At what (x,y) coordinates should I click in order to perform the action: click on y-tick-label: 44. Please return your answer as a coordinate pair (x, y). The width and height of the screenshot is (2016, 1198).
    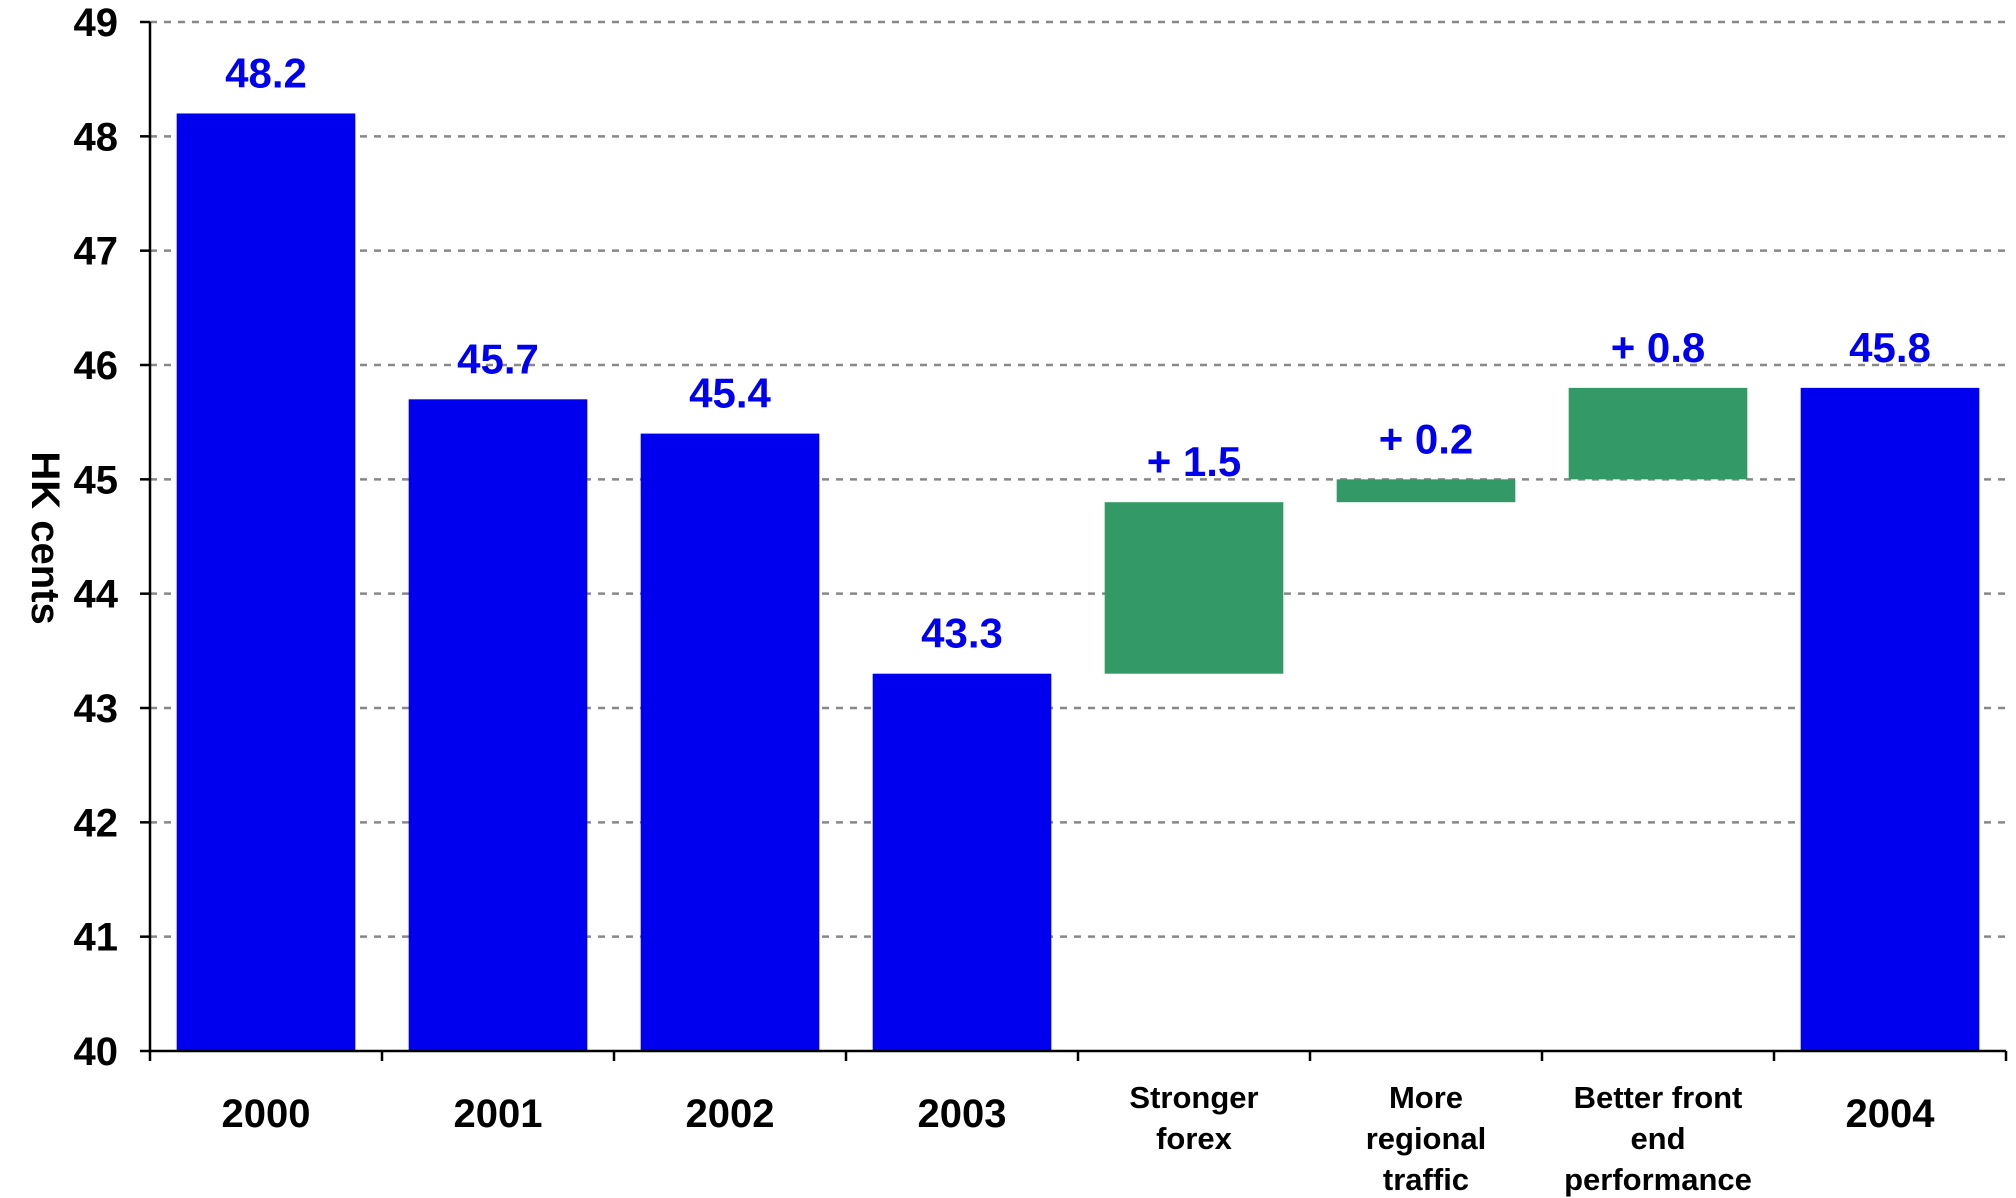
    Looking at the image, I should click on (96, 595).